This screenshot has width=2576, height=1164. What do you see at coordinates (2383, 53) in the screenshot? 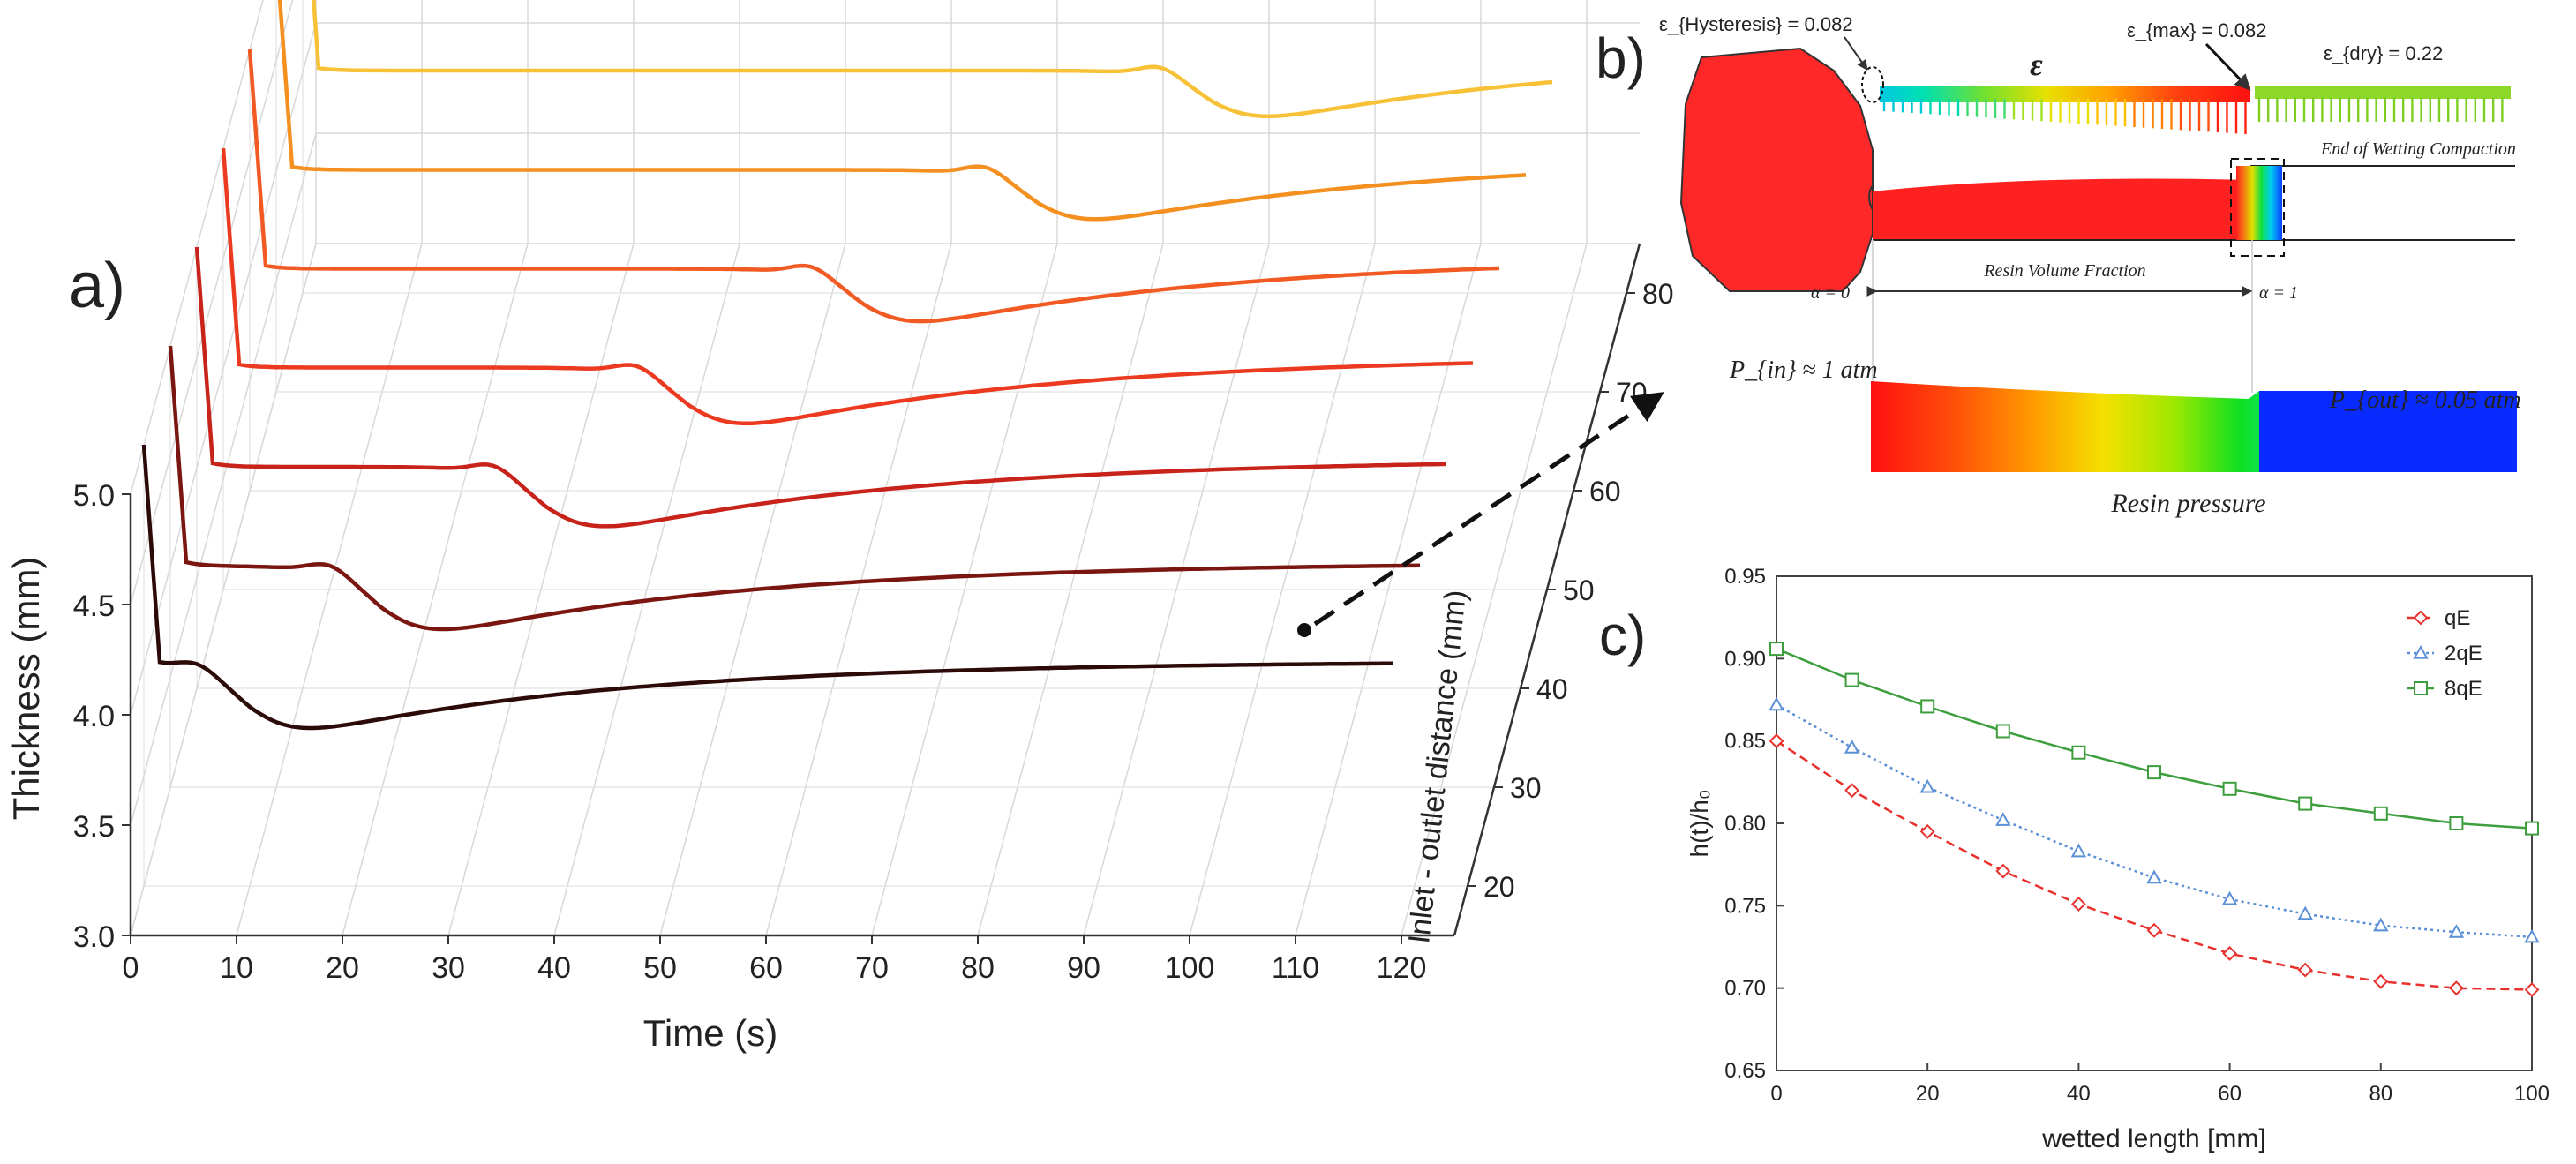
I see `eps-dry-label: ε_{dry} = 0.22` at bounding box center [2383, 53].